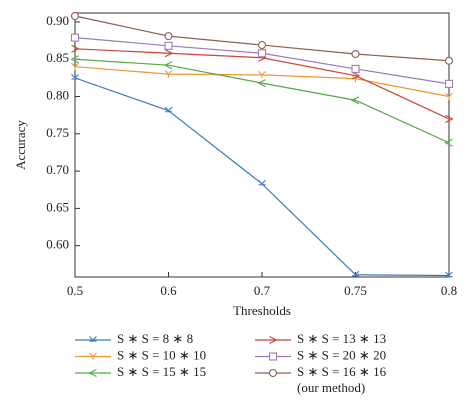  I want to click on legend-item: S ∗ S = 15 ∗ 15, so click(140, 371).